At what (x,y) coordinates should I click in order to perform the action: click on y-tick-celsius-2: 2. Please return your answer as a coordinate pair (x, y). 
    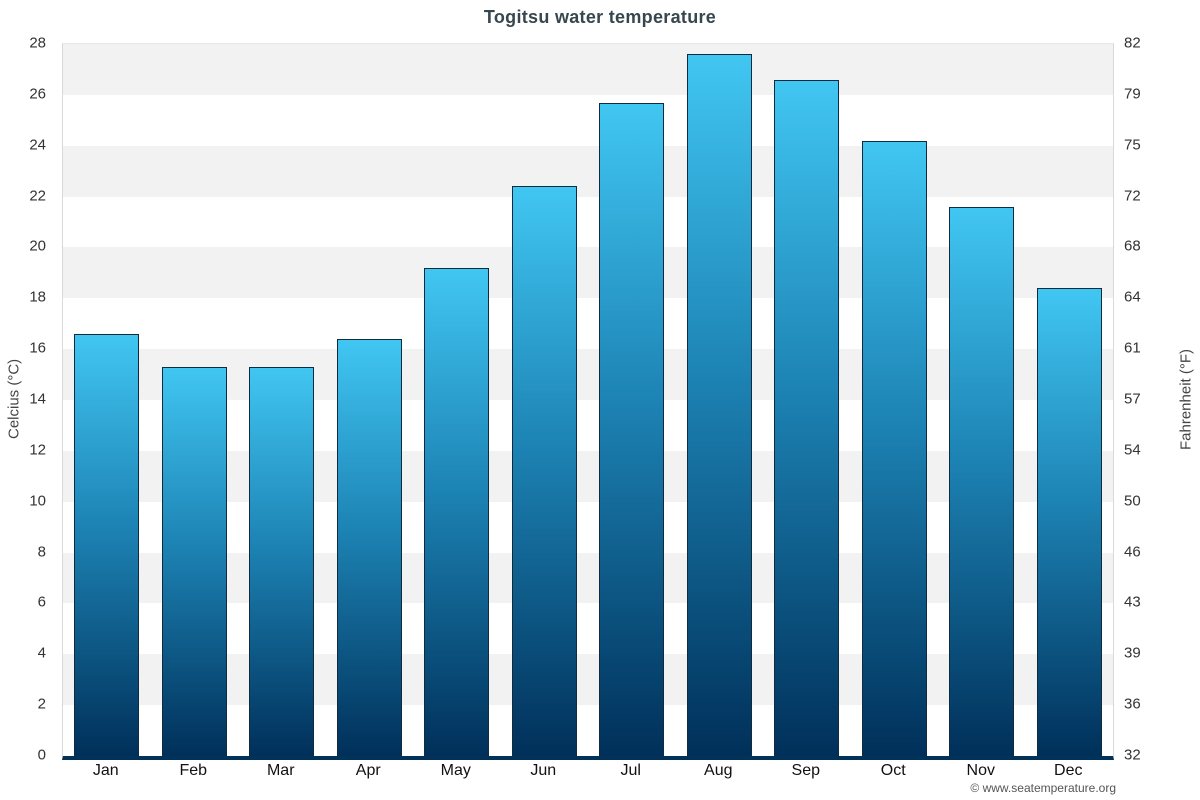
    Looking at the image, I should click on (41, 704).